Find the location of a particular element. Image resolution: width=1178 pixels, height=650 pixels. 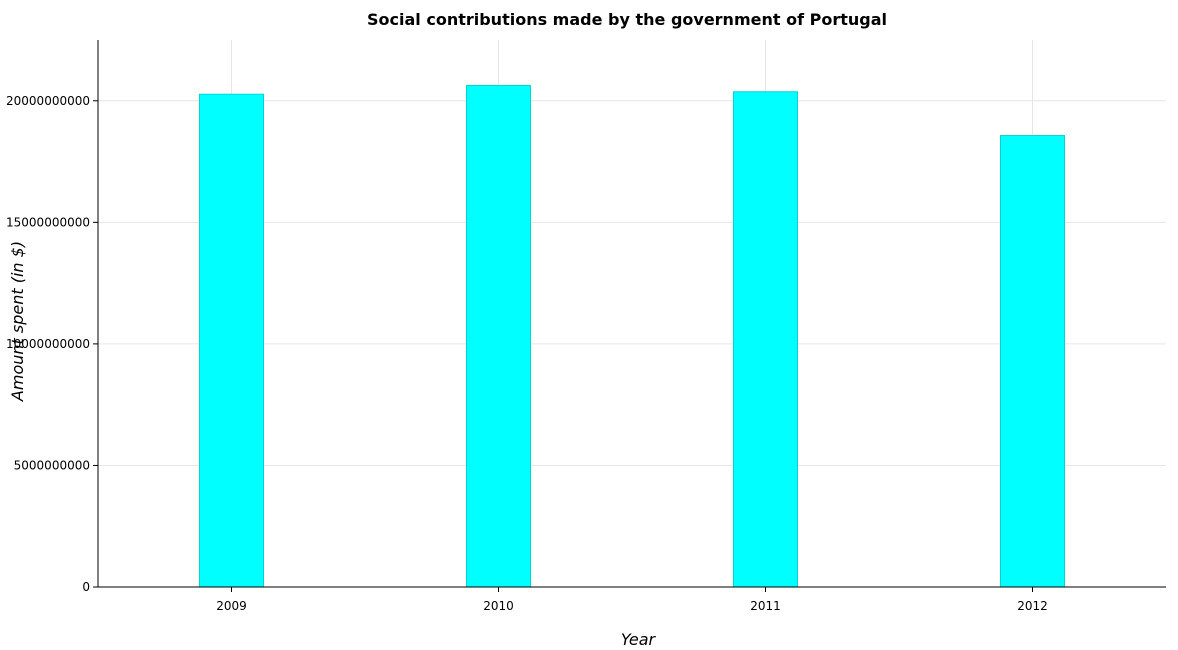

y-tick-label: 0 is located at coordinates (86, 587).